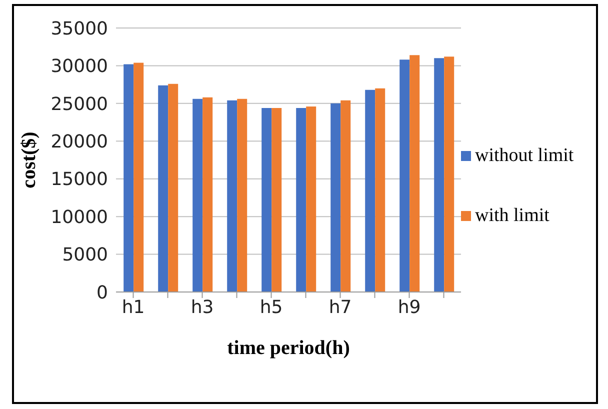  I want to click on legend-label: without limit, so click(525, 156).